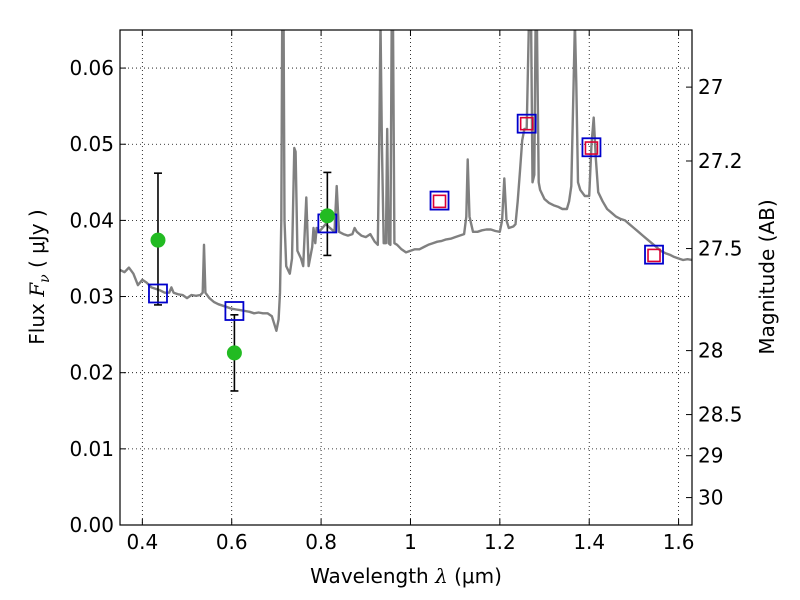  Describe the element at coordinates (710, 456) in the screenshot. I see `mag-tick-label: 29` at that location.